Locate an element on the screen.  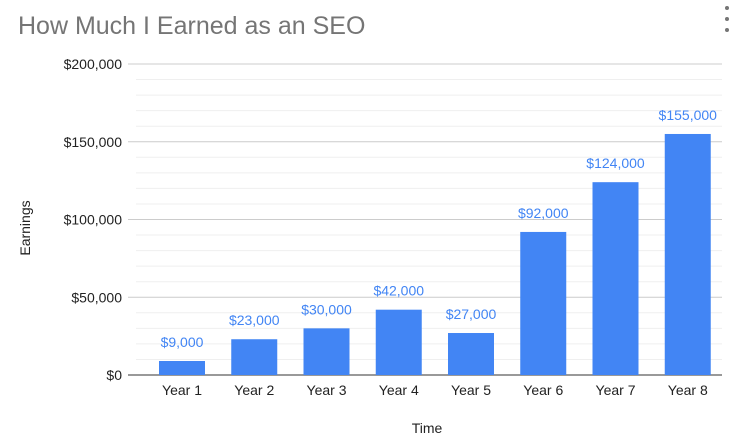
x-axis-title: Time is located at coordinates (427, 428).